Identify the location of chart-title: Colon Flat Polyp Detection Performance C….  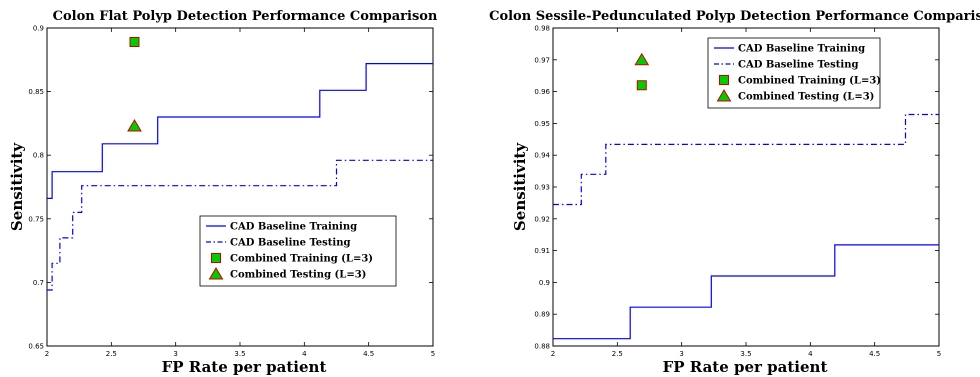
(245, 16).